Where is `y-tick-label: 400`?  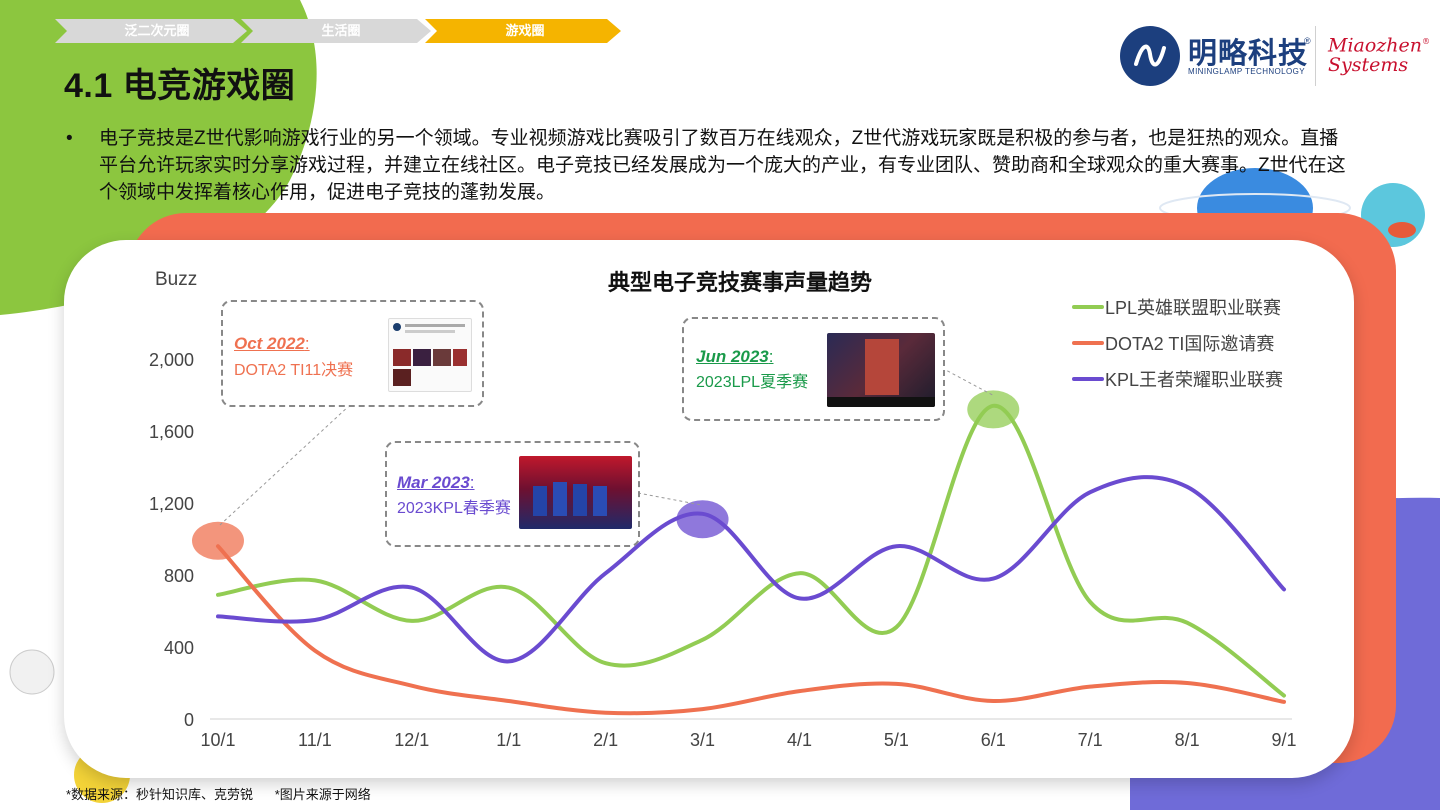
y-tick-label: 400 is located at coordinates (179, 648).